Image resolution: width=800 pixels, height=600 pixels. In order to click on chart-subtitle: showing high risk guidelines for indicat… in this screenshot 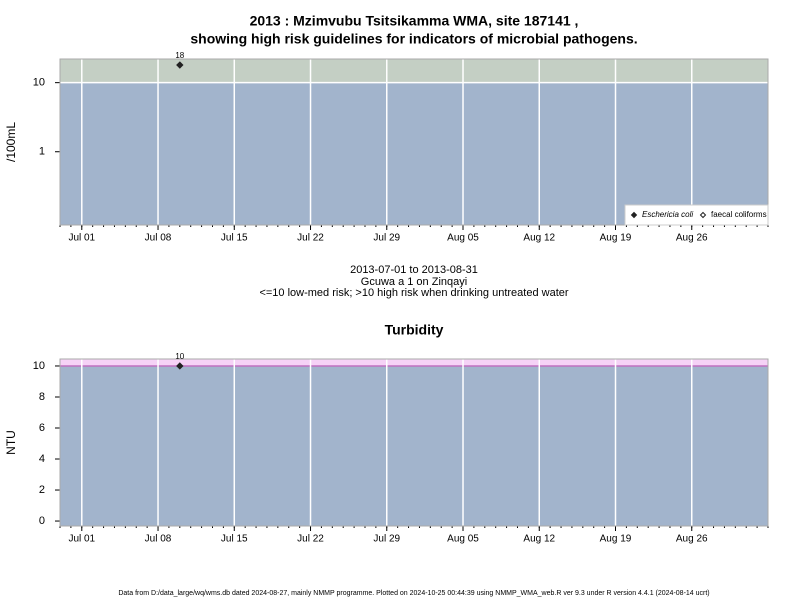, I will do `click(413, 39)`.